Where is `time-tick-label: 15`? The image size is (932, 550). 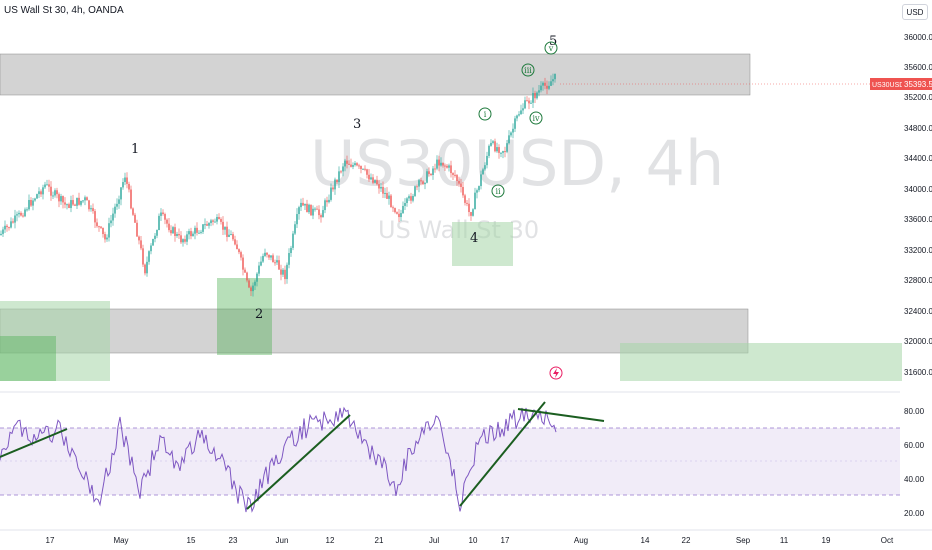 time-tick-label: 15 is located at coordinates (191, 540).